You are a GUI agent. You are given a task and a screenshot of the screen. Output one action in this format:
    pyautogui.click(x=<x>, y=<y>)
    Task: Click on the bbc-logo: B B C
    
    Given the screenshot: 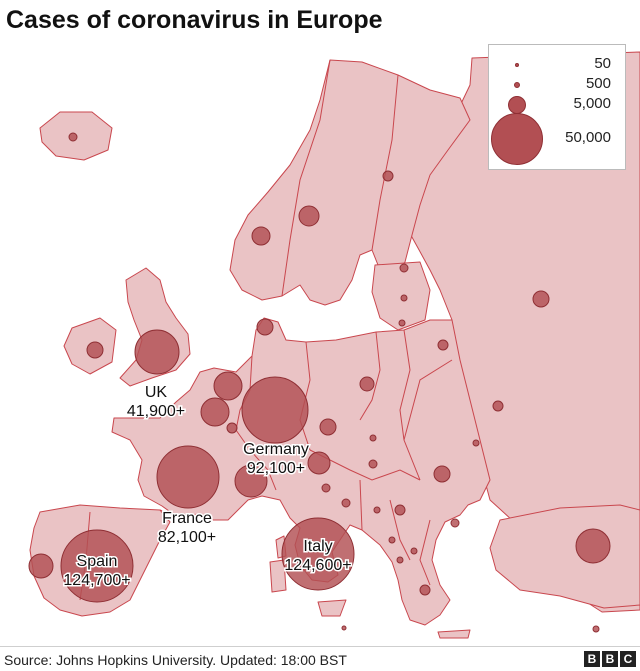 What is the action you would take?
    pyautogui.click(x=610, y=659)
    